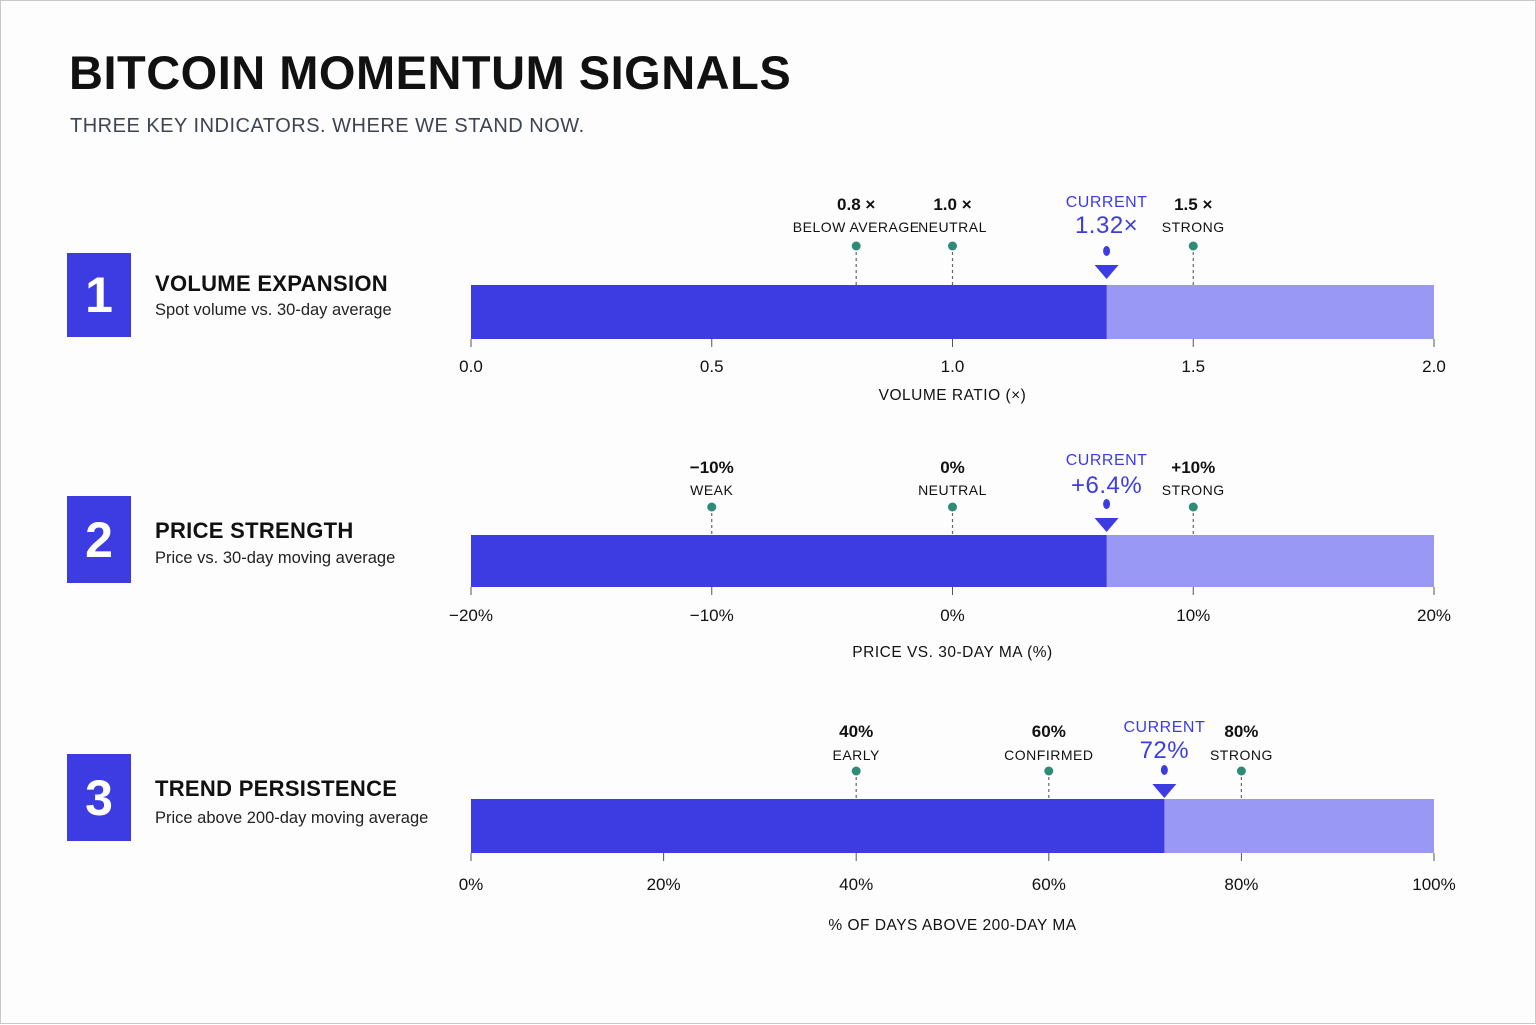 The height and width of the screenshot is (1025, 1536). What do you see at coordinates (711, 490) in the screenshot?
I see `threshold-name-label: WEAK` at bounding box center [711, 490].